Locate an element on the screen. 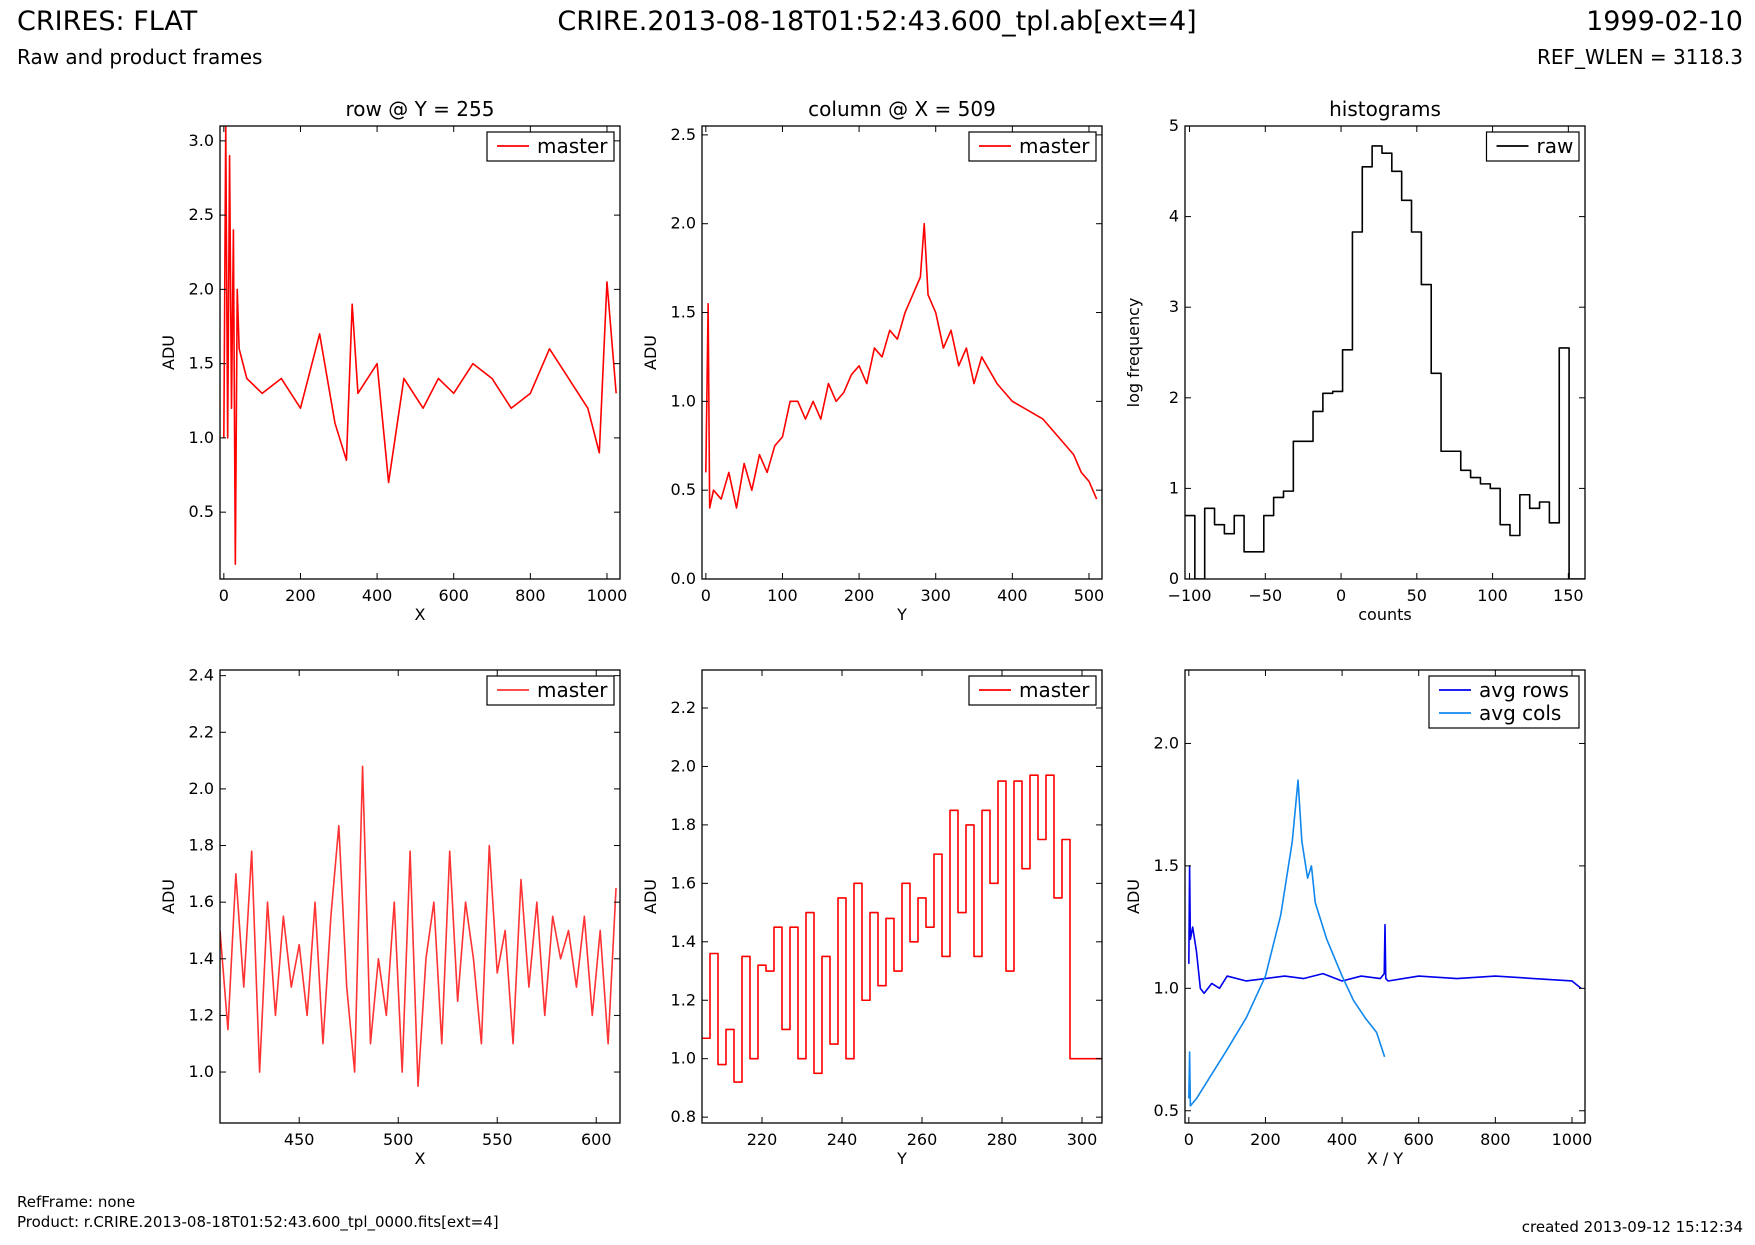 This screenshot has height=1245, width=1755. y-tick-label-column-zoom-4: 1.6 is located at coordinates (683, 882).